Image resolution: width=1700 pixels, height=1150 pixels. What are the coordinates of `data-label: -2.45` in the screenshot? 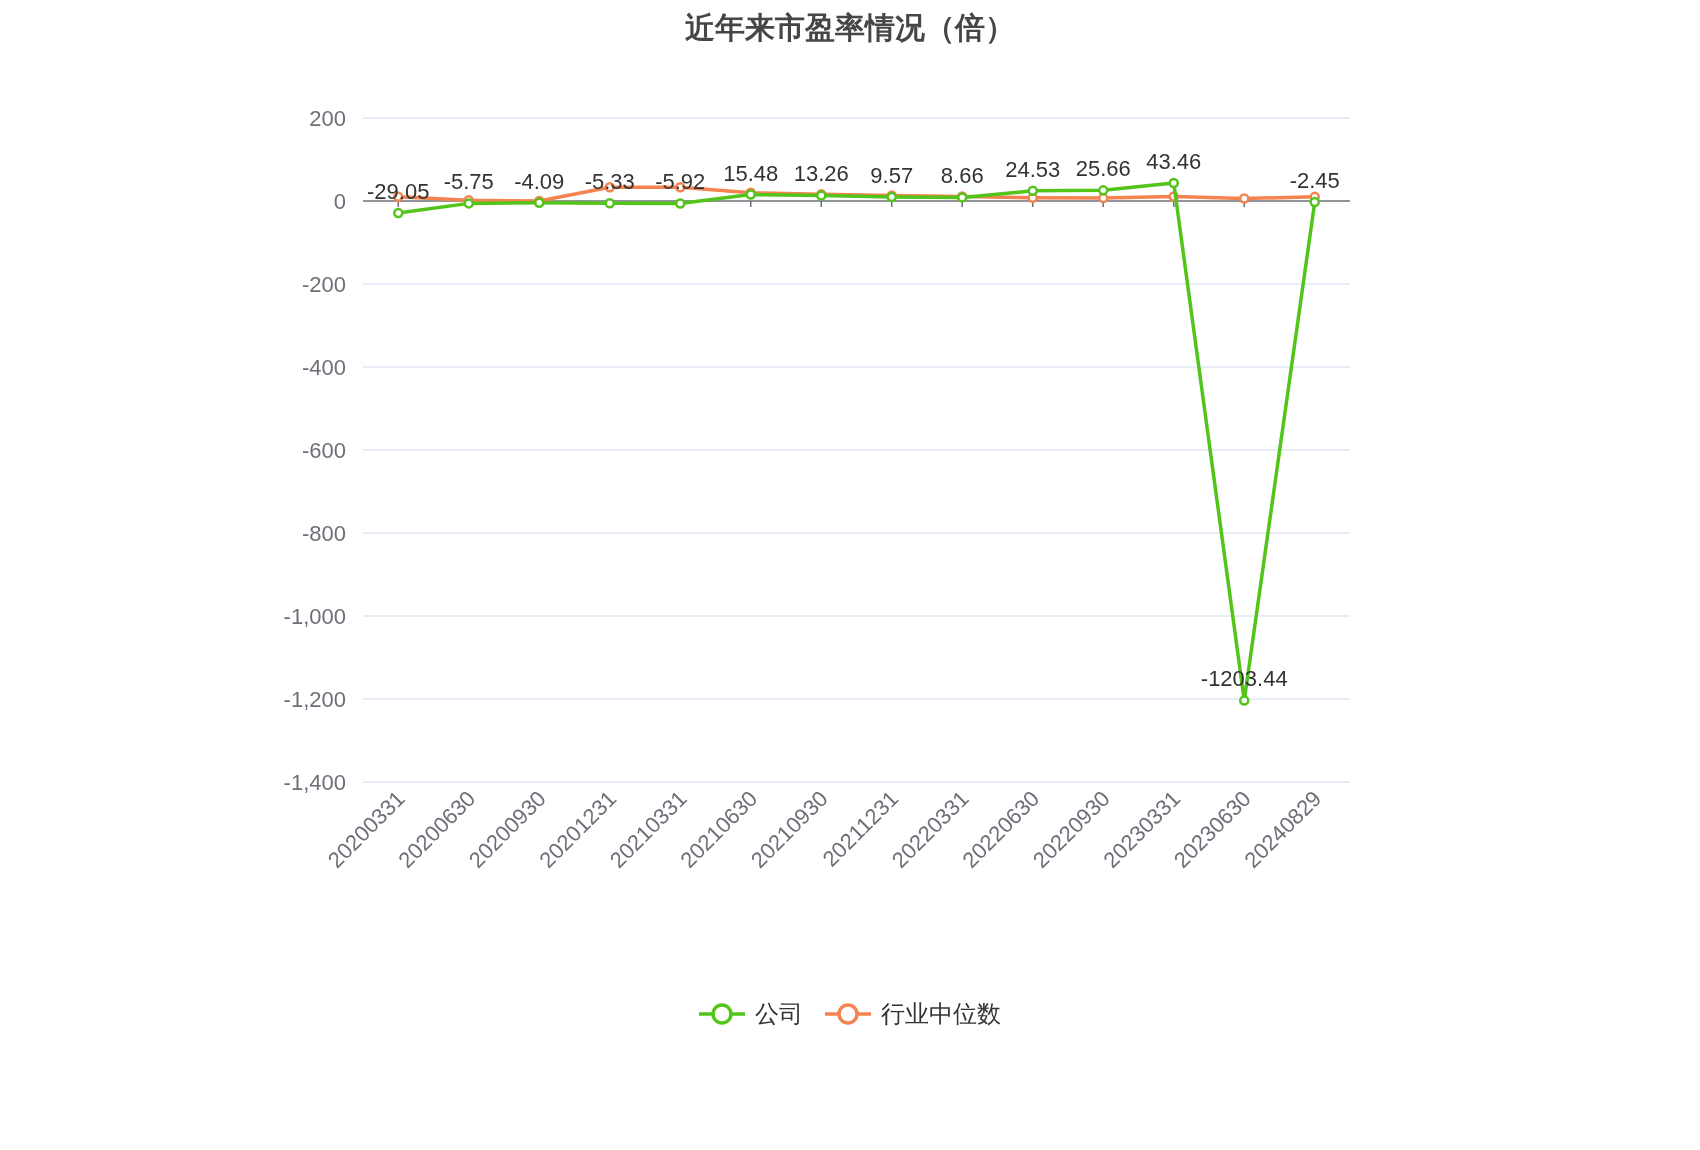 It's located at (1314, 181).